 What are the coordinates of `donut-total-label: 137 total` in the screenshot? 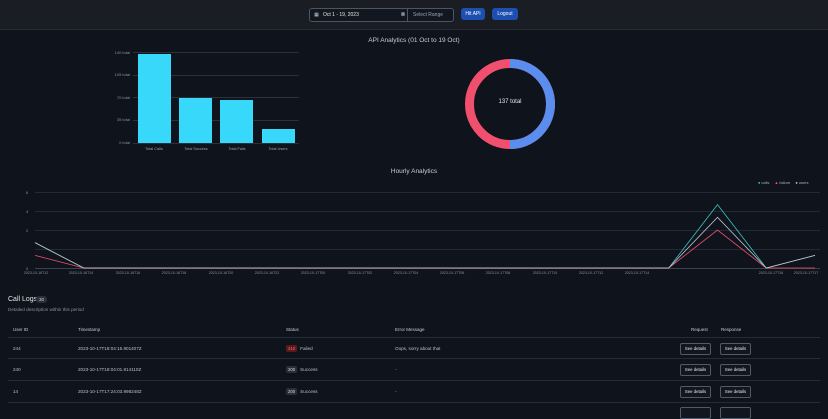 It's located at (510, 102).